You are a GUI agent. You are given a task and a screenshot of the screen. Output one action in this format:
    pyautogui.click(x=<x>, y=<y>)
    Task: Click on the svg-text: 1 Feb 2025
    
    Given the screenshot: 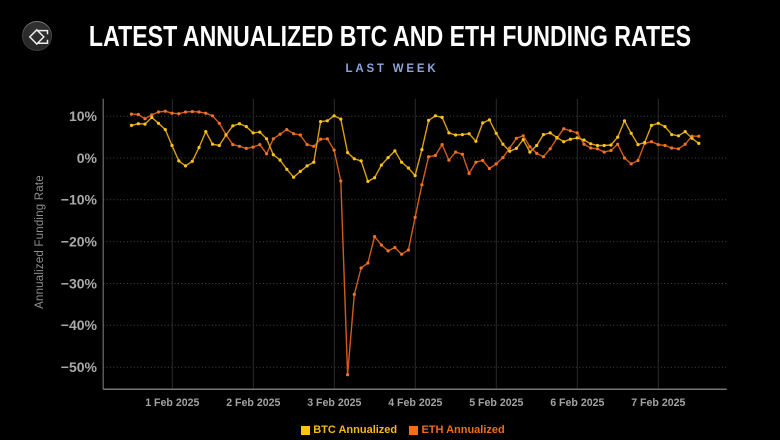 What is the action you would take?
    pyautogui.click(x=172, y=403)
    